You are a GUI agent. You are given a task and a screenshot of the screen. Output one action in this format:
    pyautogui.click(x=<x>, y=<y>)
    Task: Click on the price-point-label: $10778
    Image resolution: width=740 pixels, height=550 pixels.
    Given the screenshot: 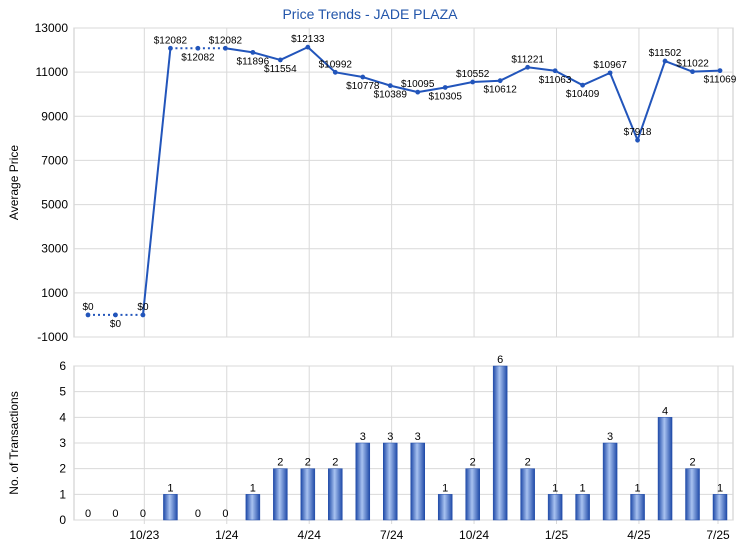 What is the action you would take?
    pyautogui.click(x=363, y=86)
    